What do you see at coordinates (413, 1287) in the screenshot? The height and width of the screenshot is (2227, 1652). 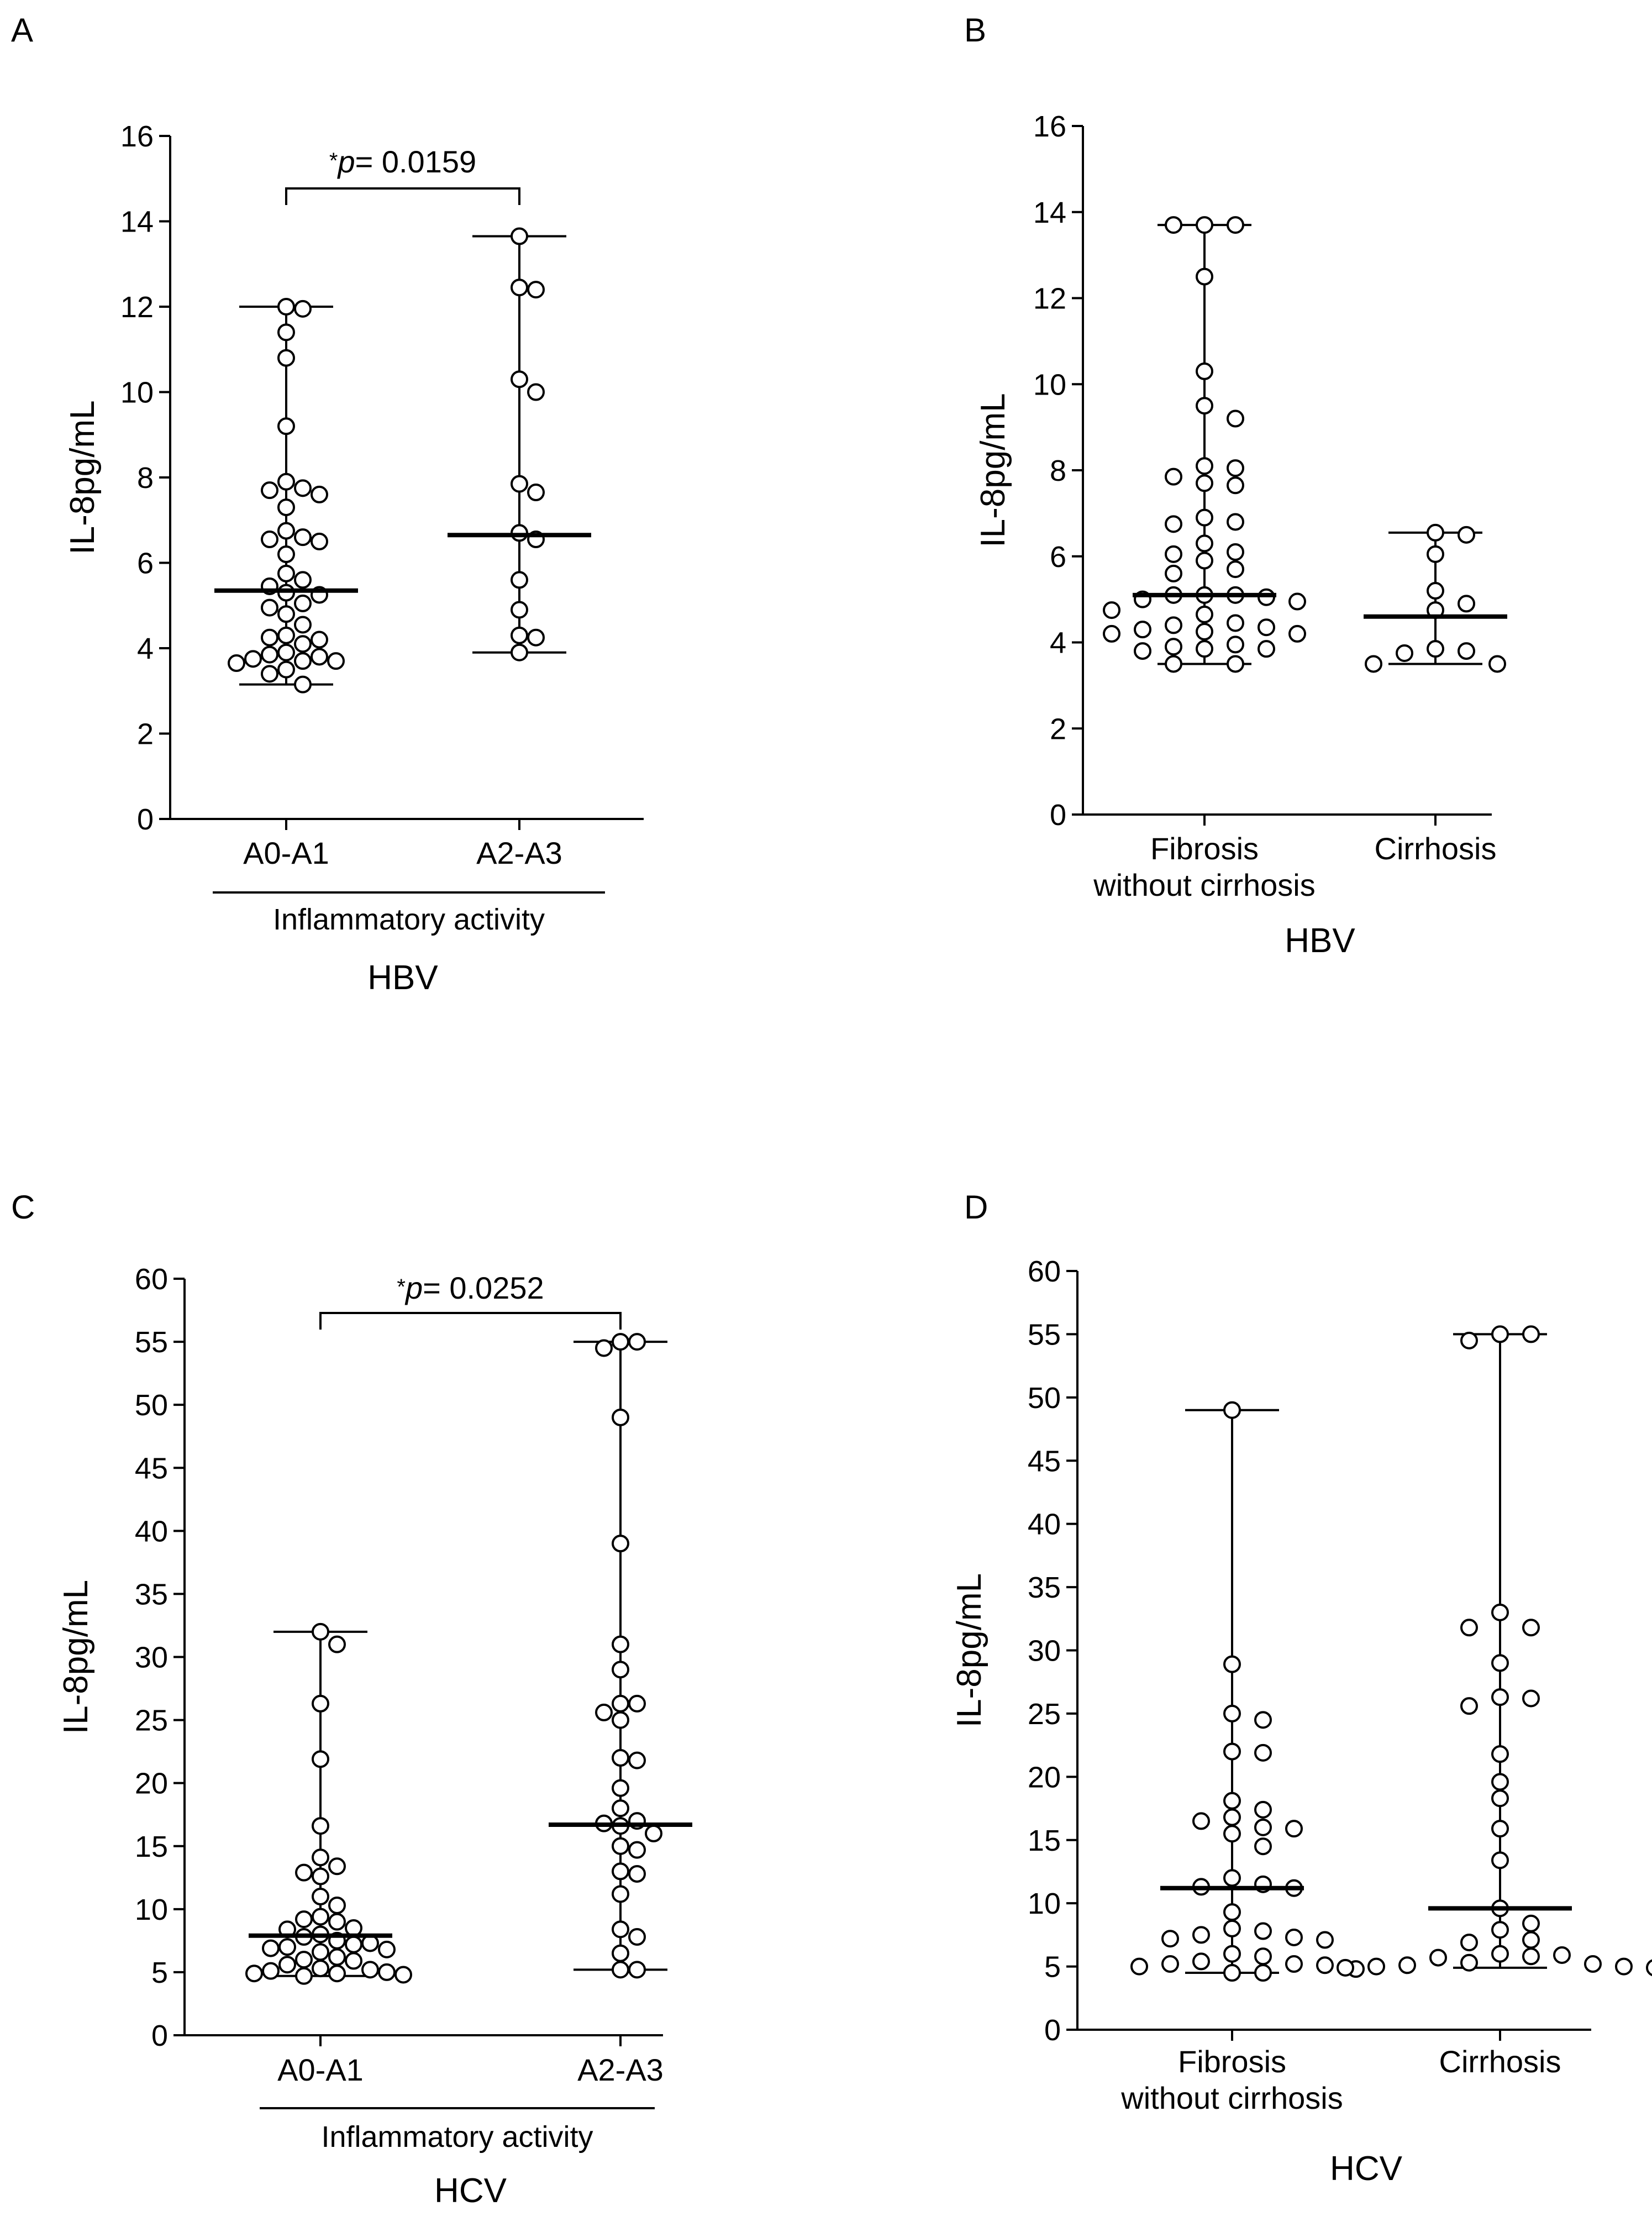 I see `p-value-p: p` at bounding box center [413, 1287].